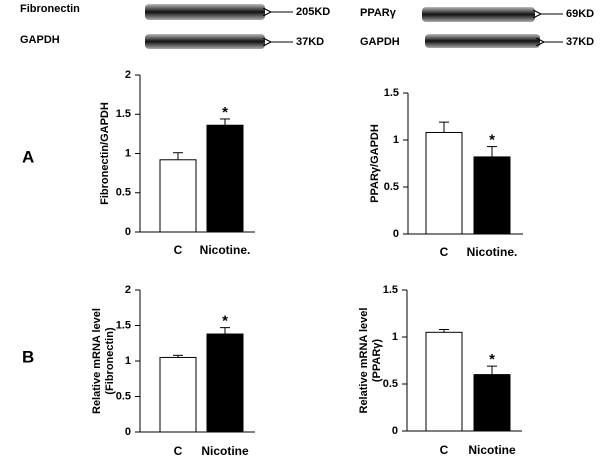  What do you see at coordinates (50, 9) in the screenshot?
I see `blot-label: Fibronectin` at bounding box center [50, 9].